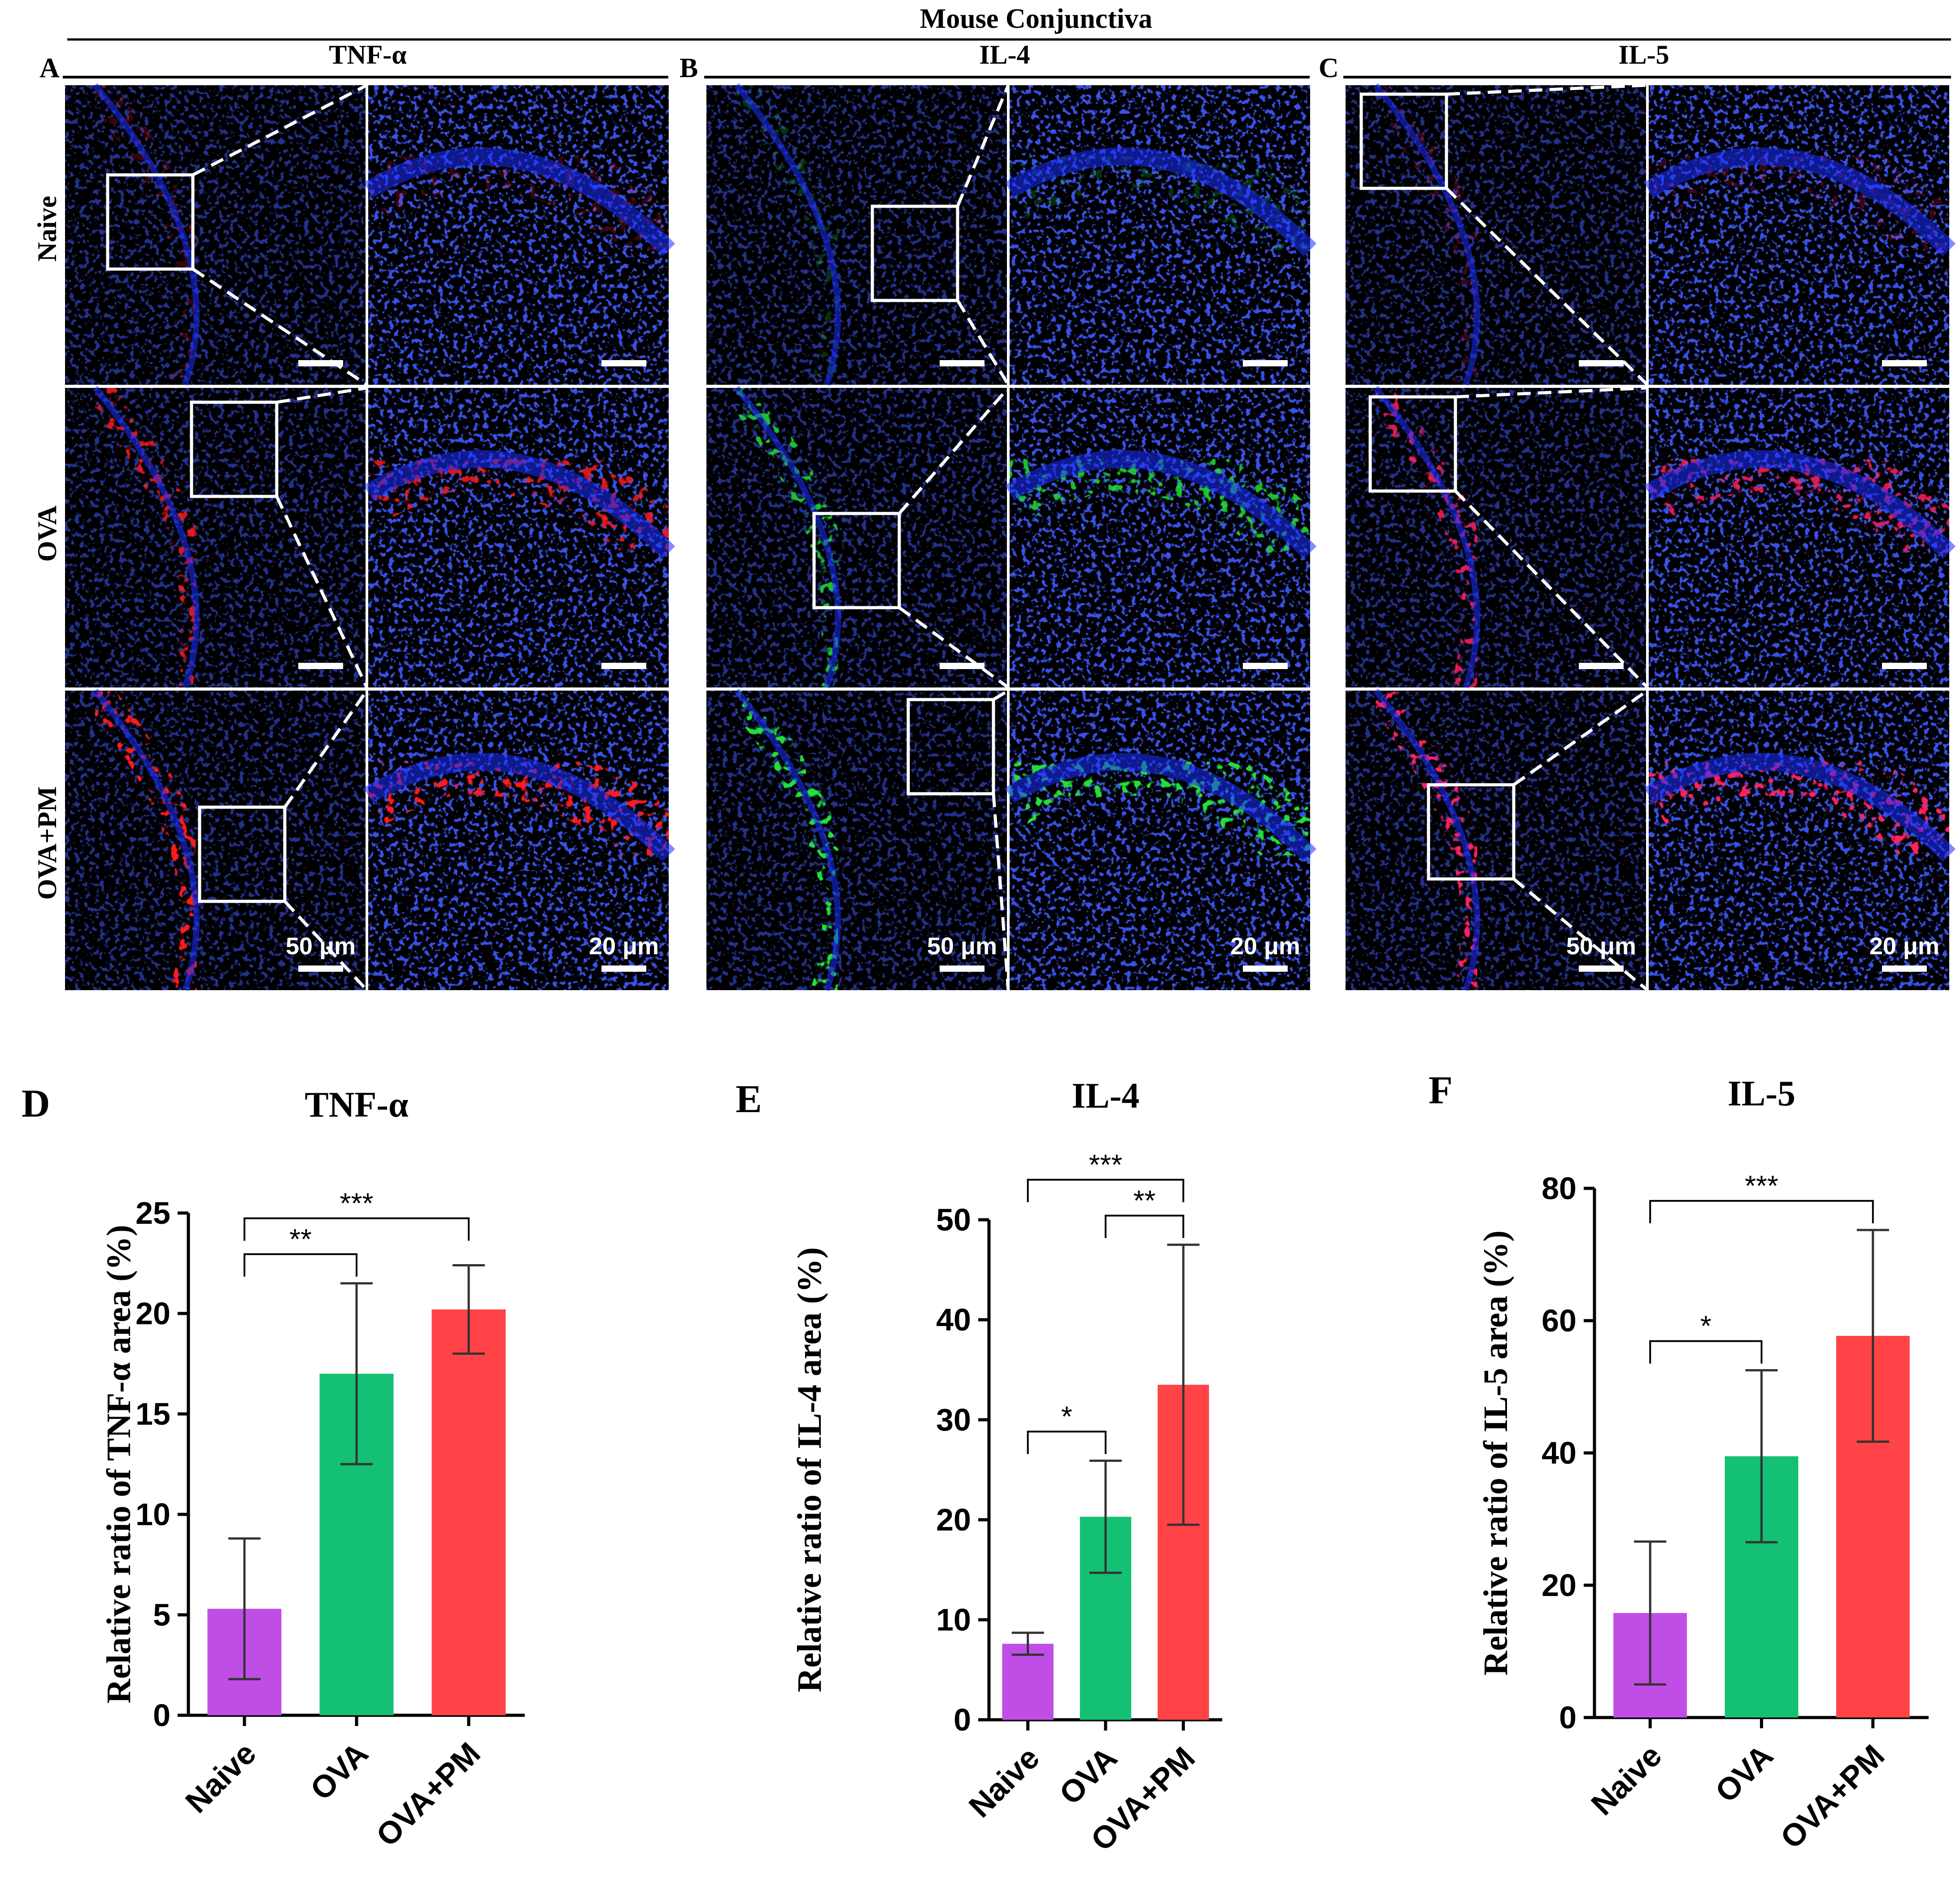 This screenshot has width=1960, height=1896. Describe the element at coordinates (953, 1420) in the screenshot. I see `y-tick-label: 30` at that location.